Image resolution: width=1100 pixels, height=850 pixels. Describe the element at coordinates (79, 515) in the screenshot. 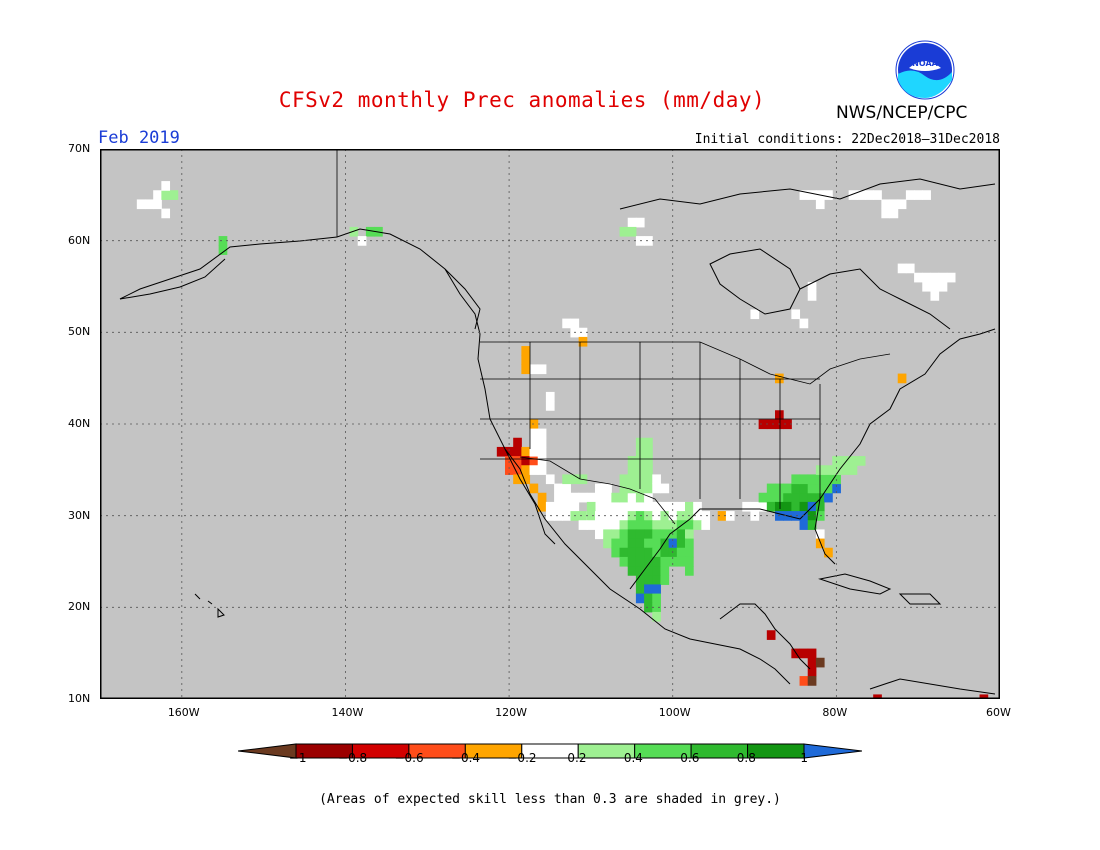

I see `latitude-tick-label: 30N` at that location.